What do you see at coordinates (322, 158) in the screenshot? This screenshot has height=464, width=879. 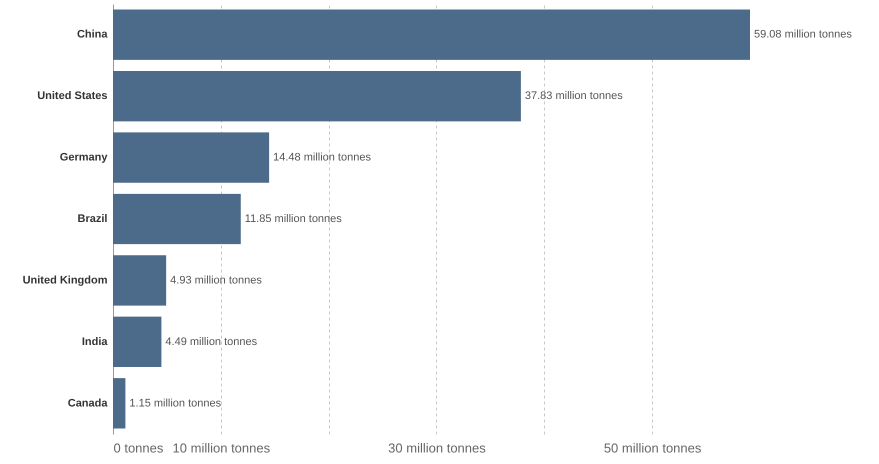 I see `data-label: 14.48 million tonnes` at bounding box center [322, 158].